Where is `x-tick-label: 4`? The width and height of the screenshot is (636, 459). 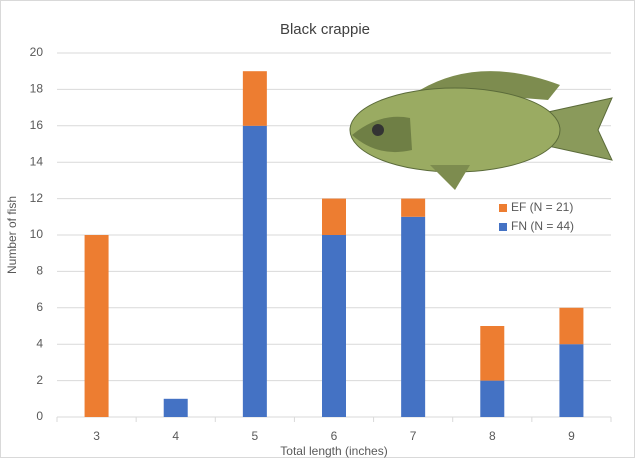
x-tick-label: 4 is located at coordinates (175, 436).